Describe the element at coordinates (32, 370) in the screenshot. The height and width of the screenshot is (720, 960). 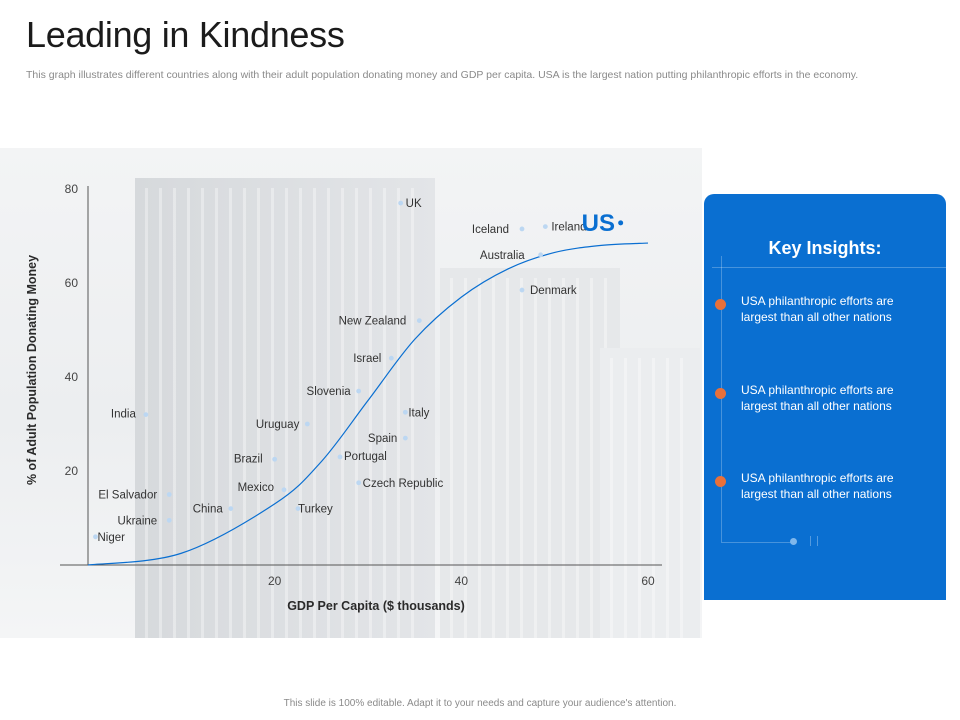
I see `y-axis-title: % of Adult Population Donating Money` at that location.